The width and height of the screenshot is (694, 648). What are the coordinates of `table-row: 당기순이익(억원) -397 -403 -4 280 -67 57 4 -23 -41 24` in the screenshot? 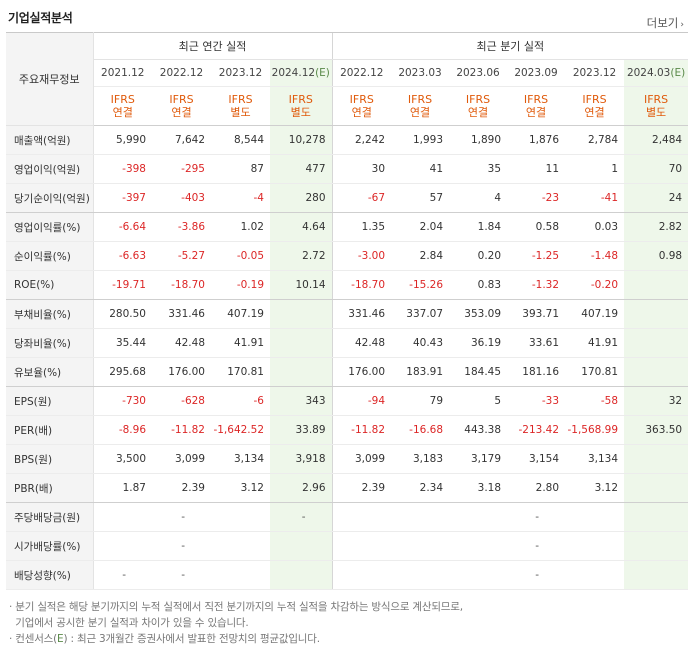 It's located at (347, 198).